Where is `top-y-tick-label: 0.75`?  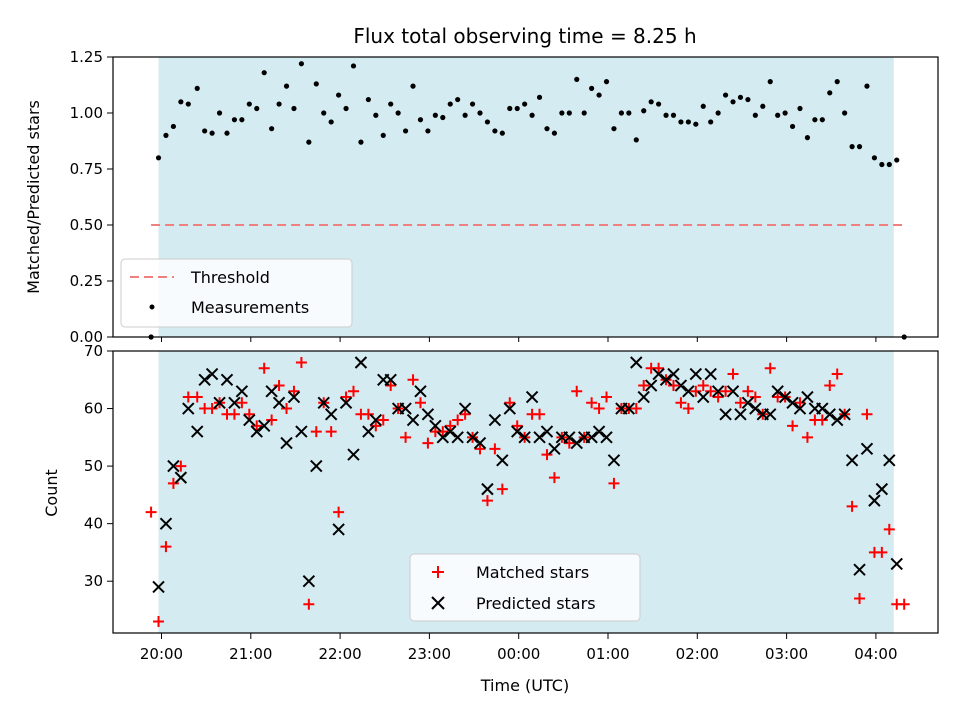
top-y-tick-label: 0.75 is located at coordinates (86, 169).